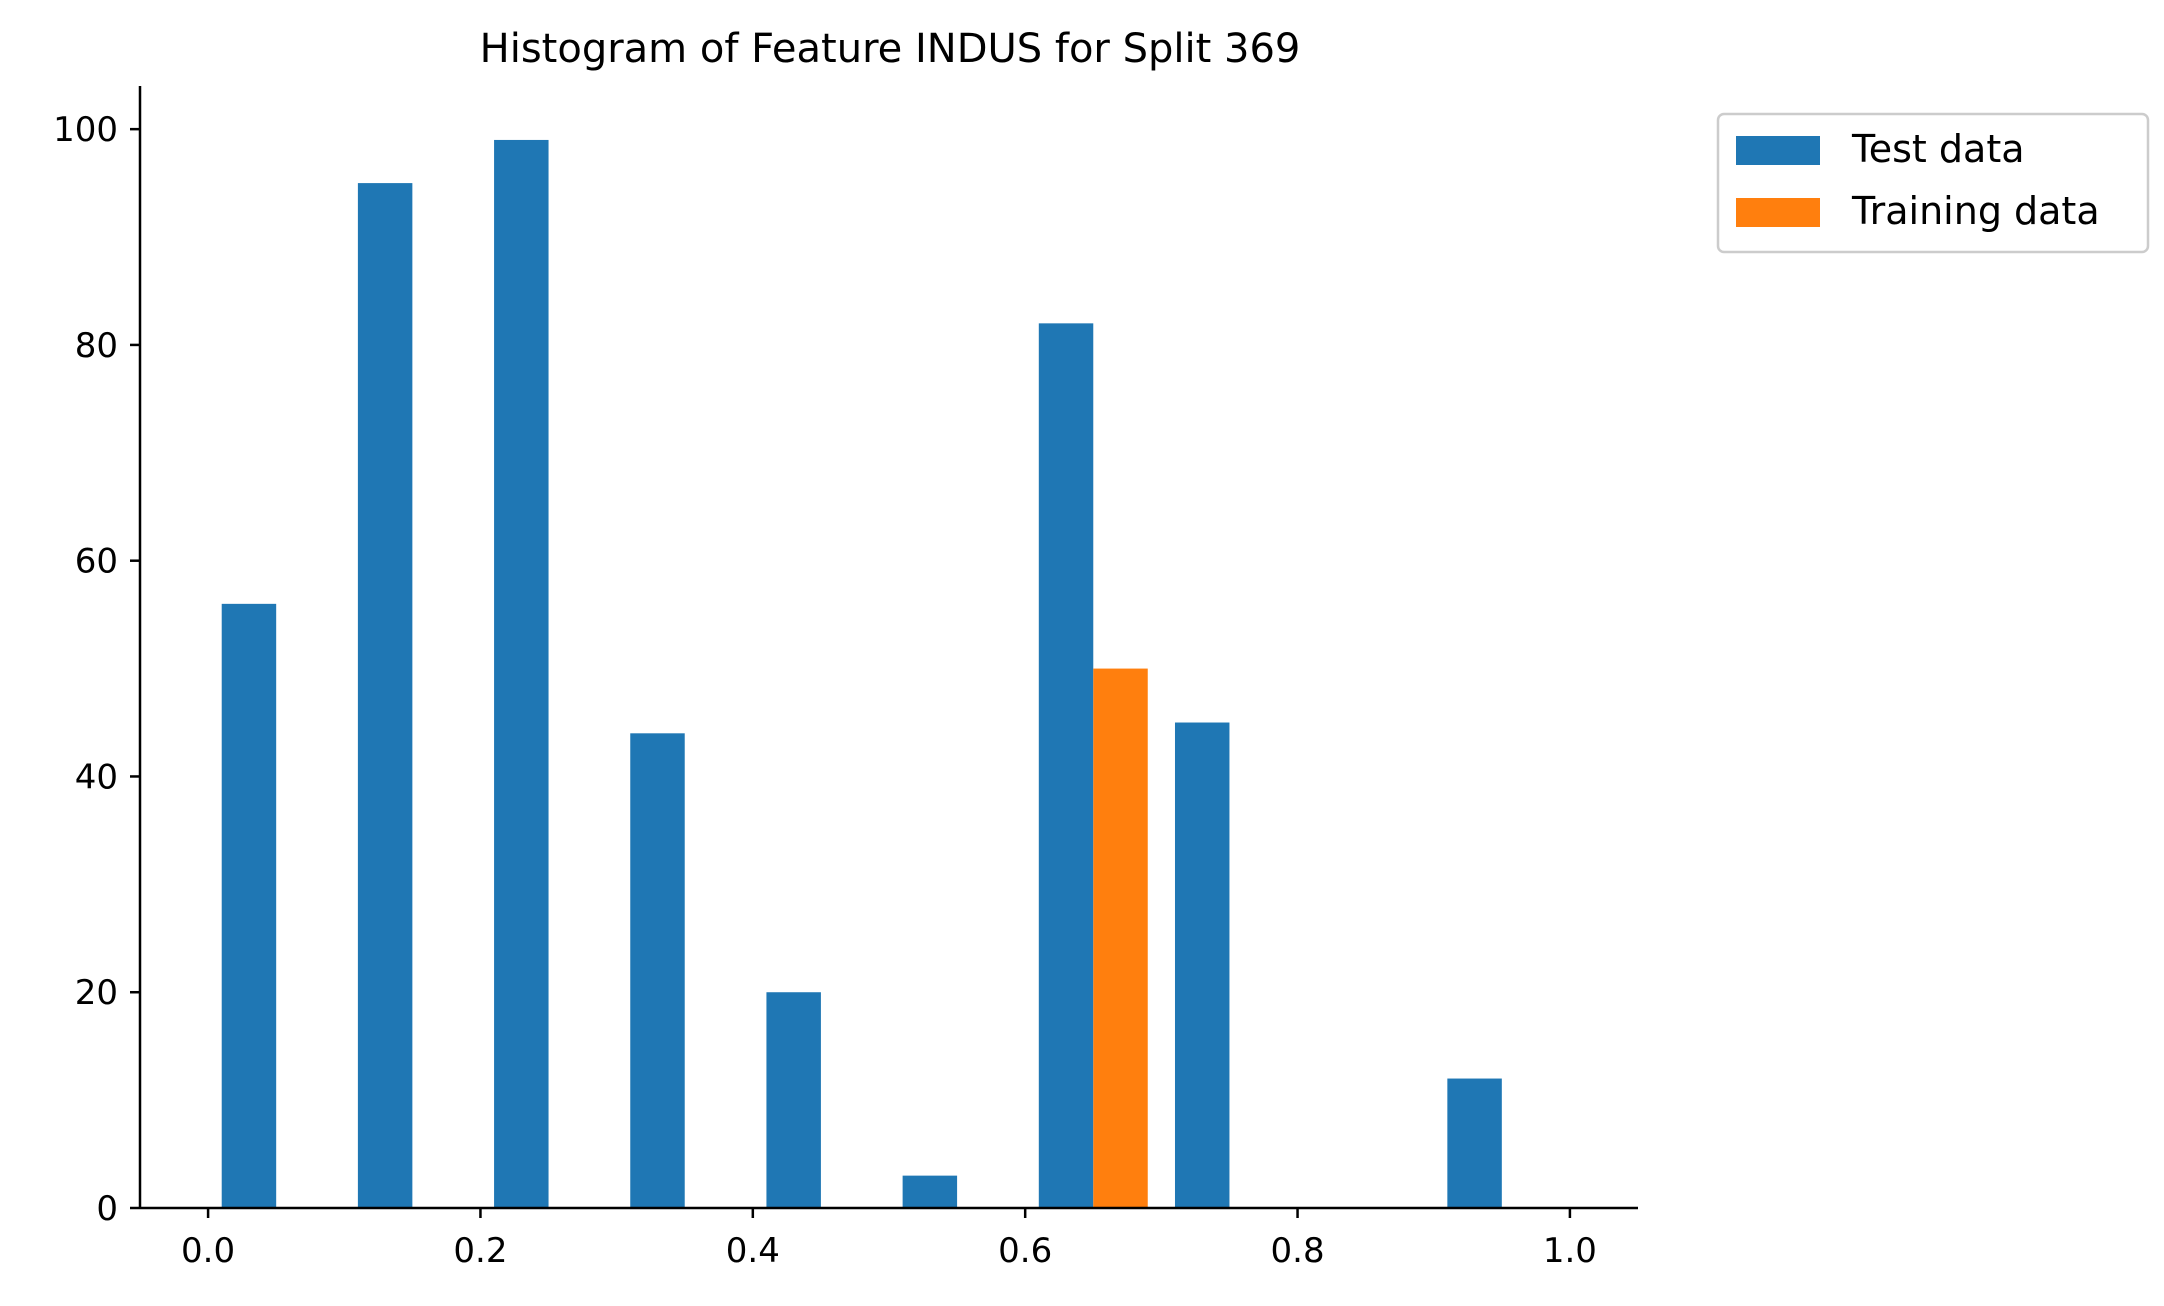  Describe the element at coordinates (1570, 1251) in the screenshot. I see `x-tick-label: 1.0` at that location.